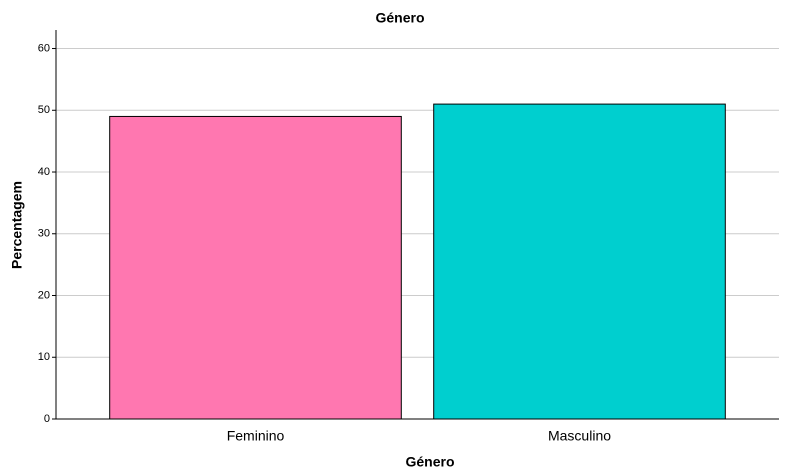 The image size is (793, 473). I want to click on y-axis-label: Percentagem, so click(17, 225).